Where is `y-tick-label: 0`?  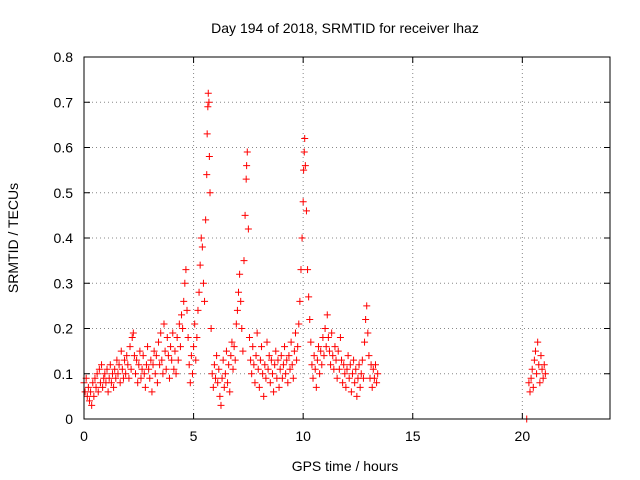
y-tick-label: 0 is located at coordinates (69, 419).